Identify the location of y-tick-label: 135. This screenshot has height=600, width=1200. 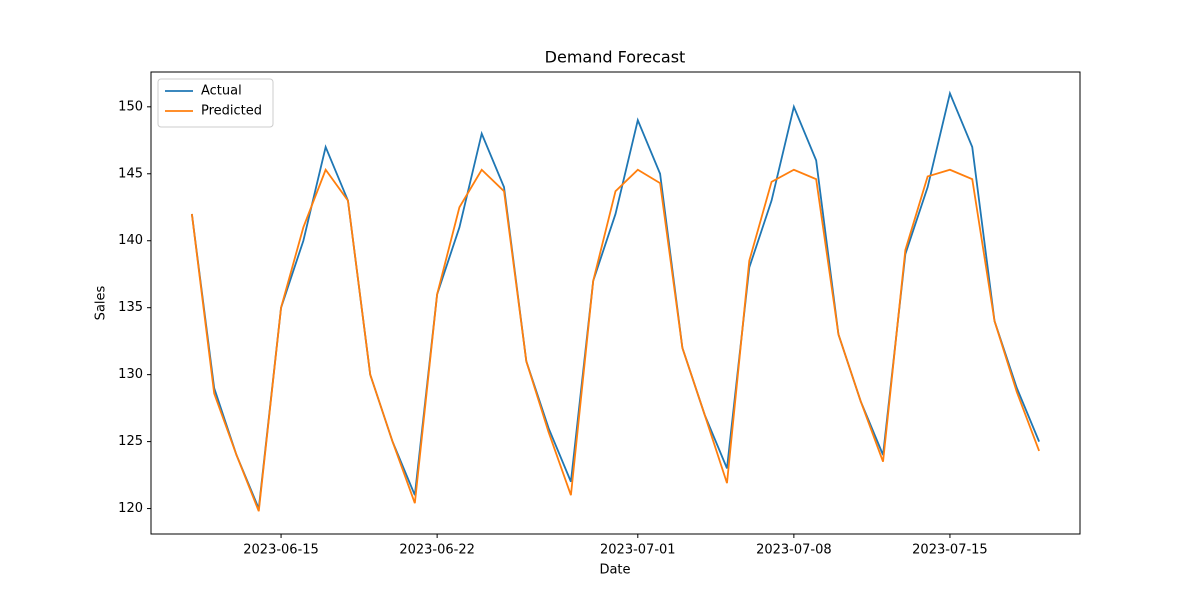
(130, 307).